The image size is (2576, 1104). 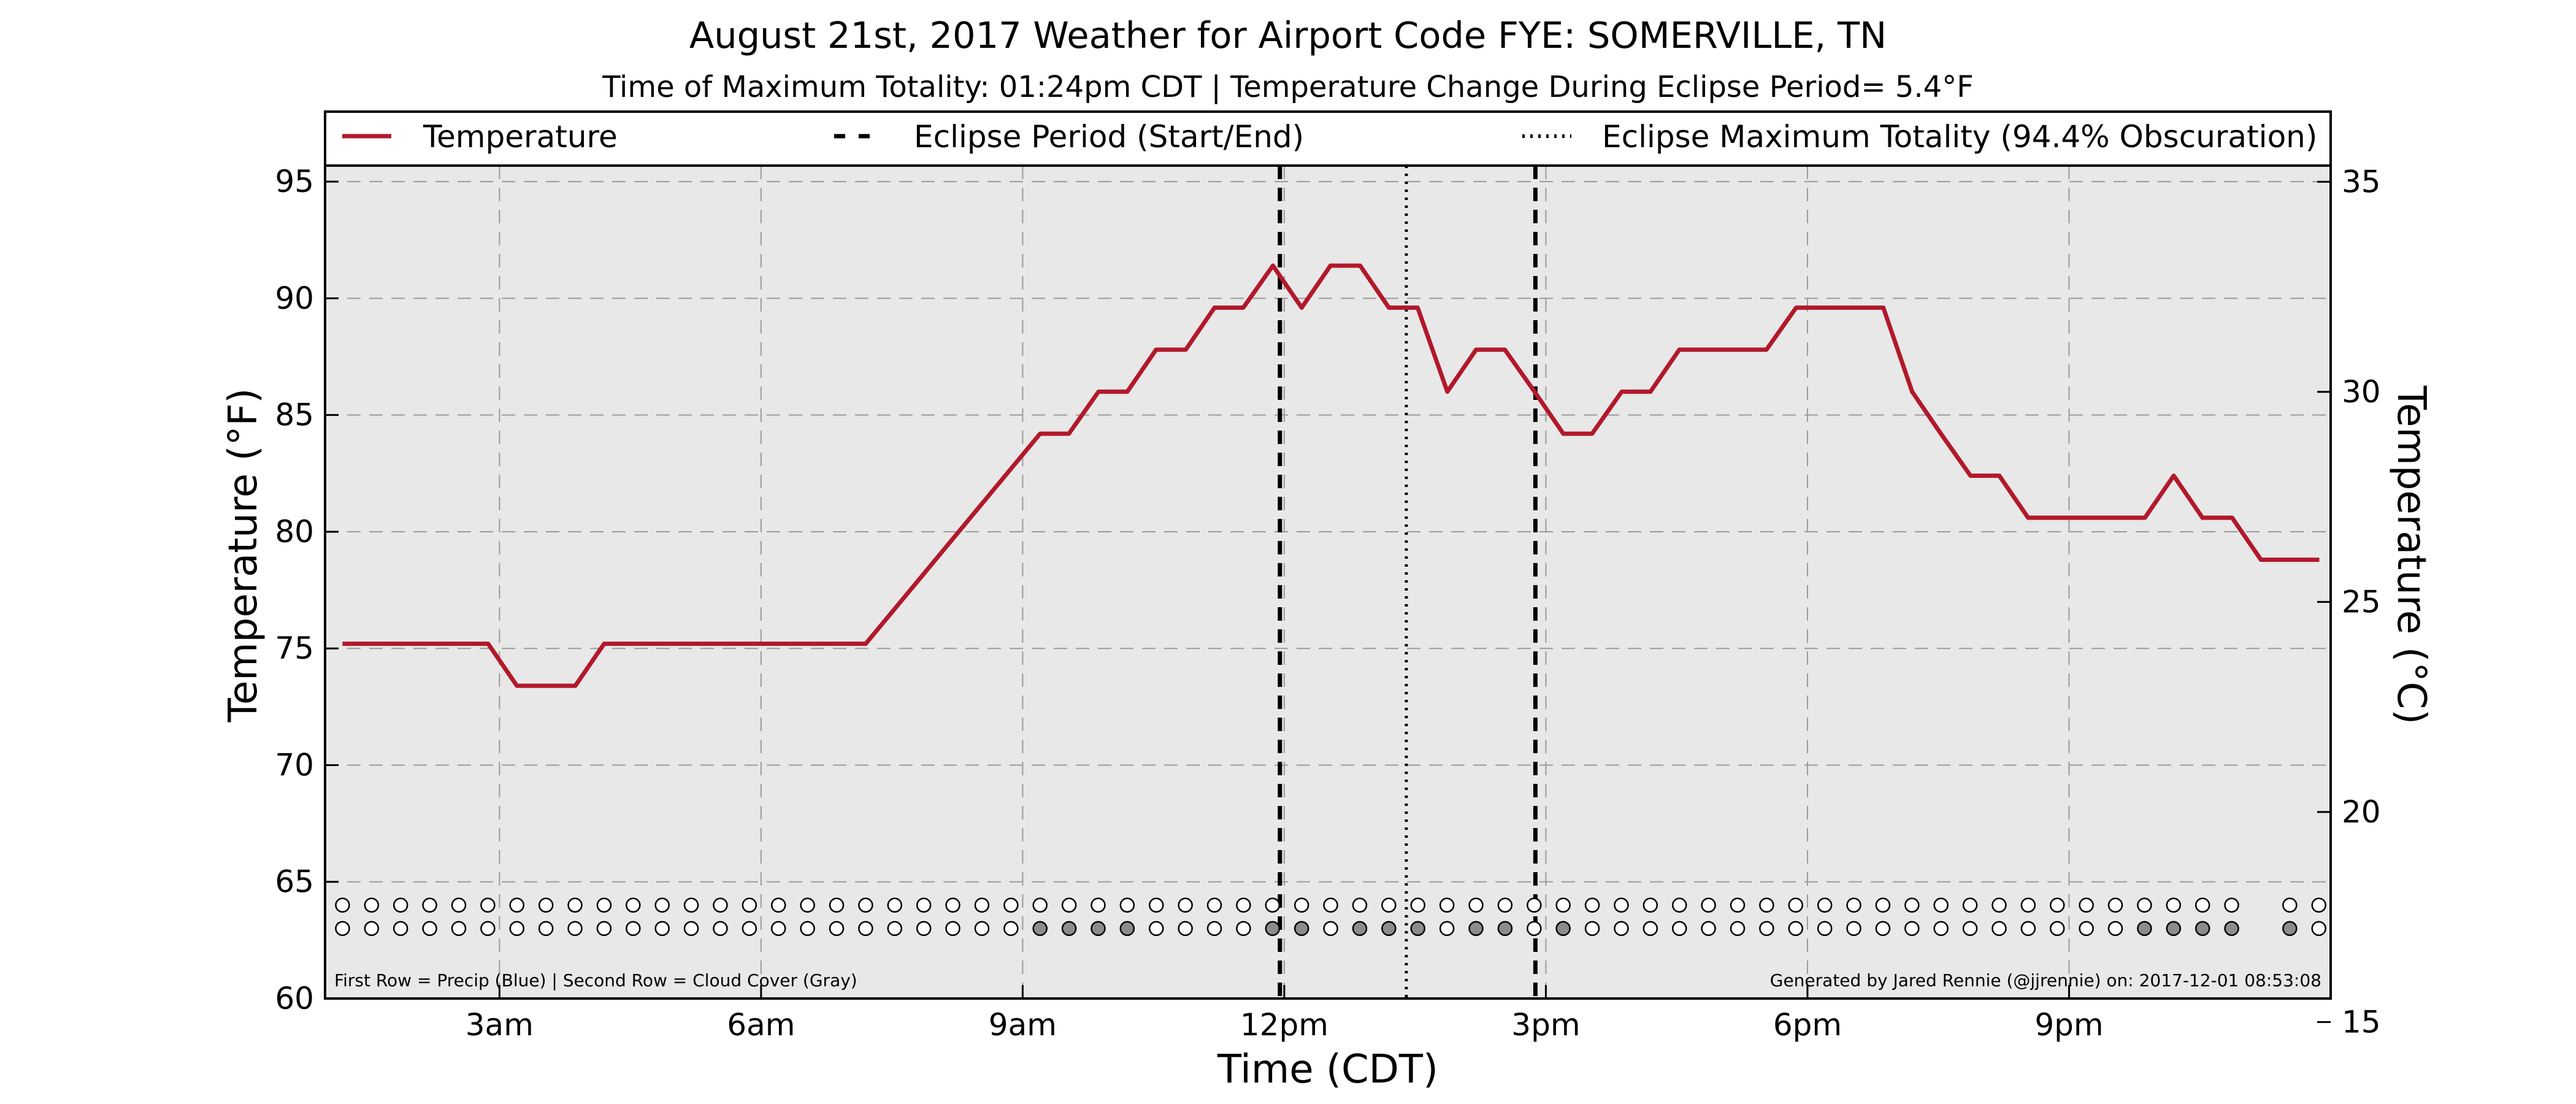 I want to click on legend-label-temperature: Temperature, so click(x=520, y=137).